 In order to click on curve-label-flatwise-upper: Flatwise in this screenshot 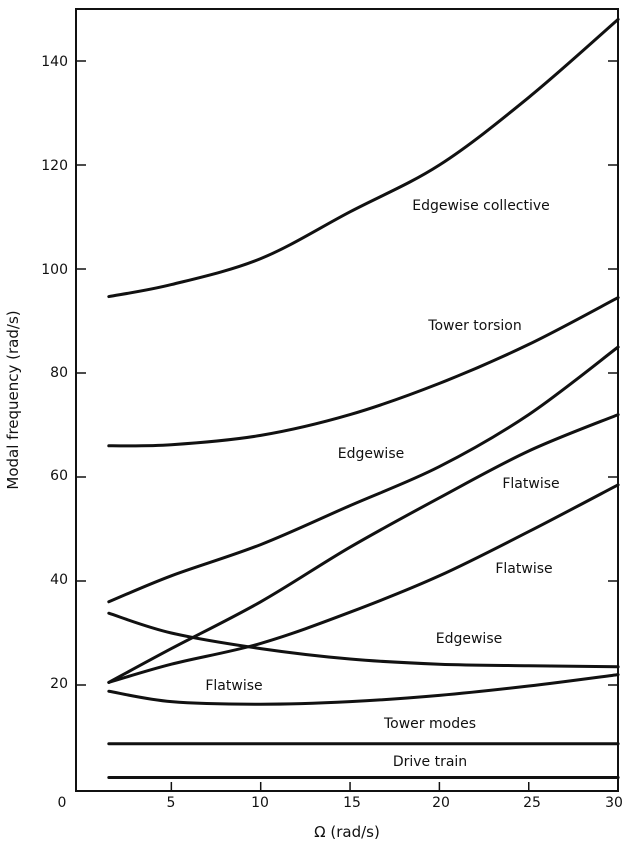, I will do `click(530, 484)`.